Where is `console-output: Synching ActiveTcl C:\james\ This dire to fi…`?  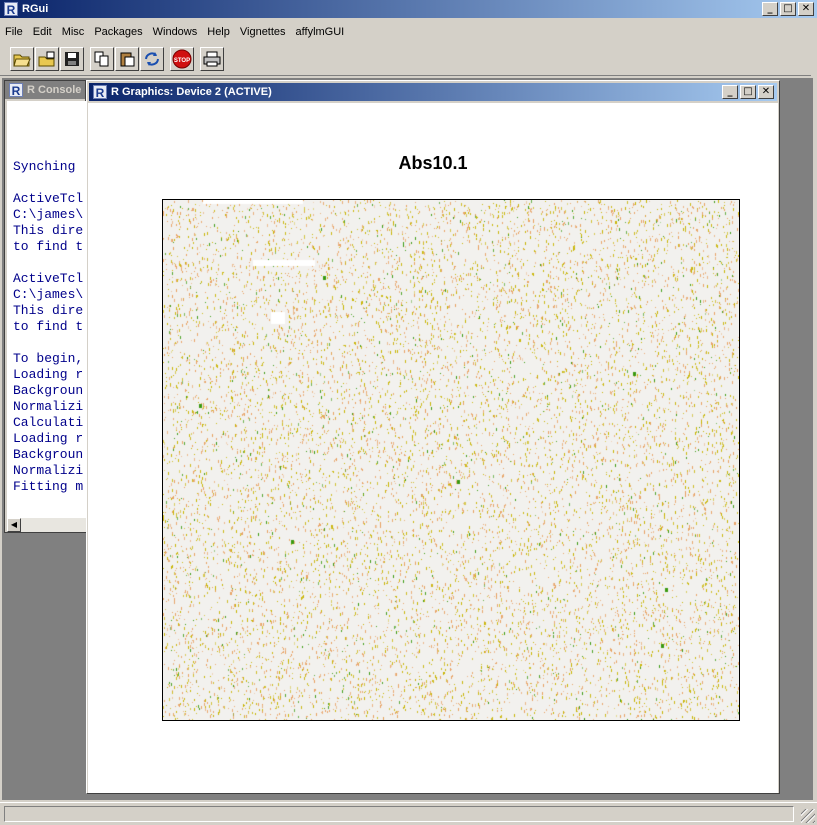
console-output: Synching ActiveTcl C:\james\ This dire to fi… is located at coordinates (47, 310).